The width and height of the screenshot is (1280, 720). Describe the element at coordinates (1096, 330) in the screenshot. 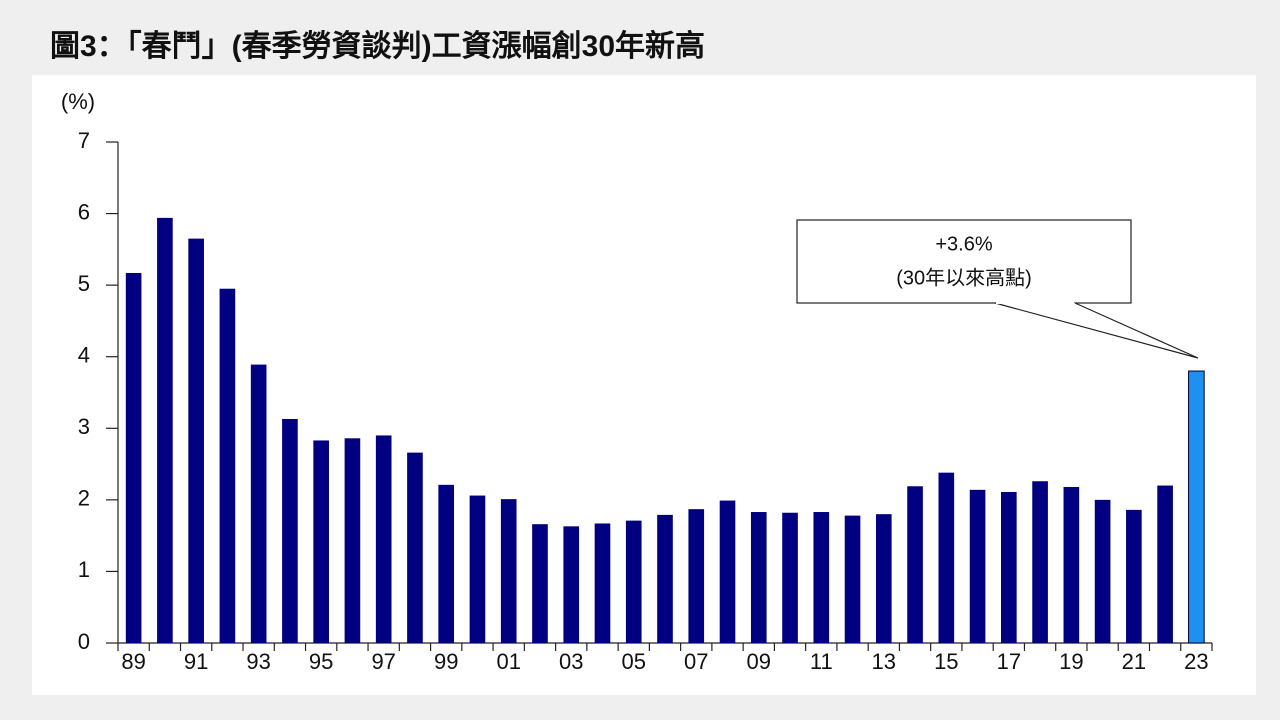

I see `callout-pointer` at that location.